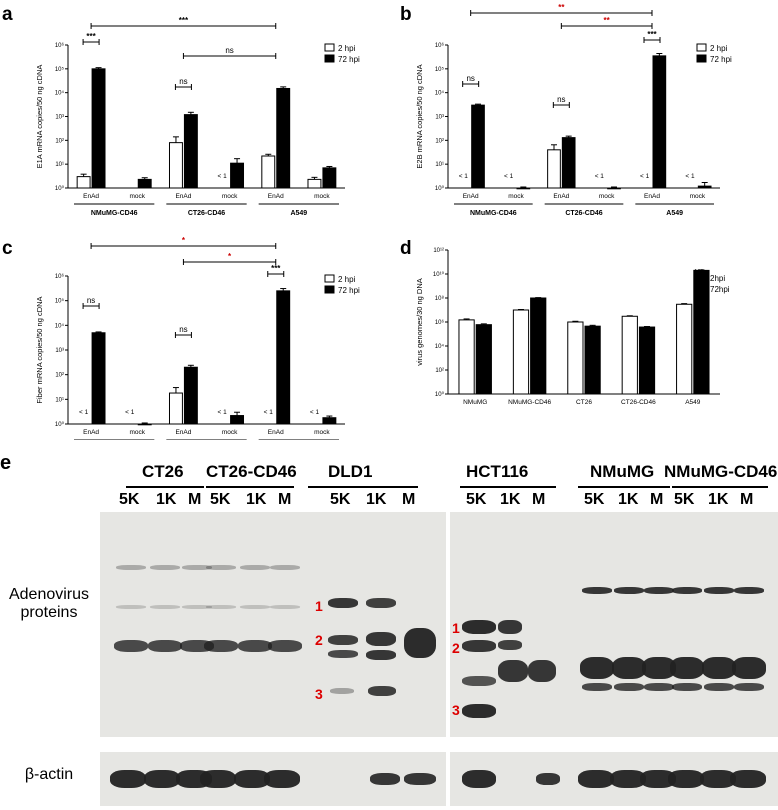  I want to click on group-label: CT26-CD46, so click(206, 213).